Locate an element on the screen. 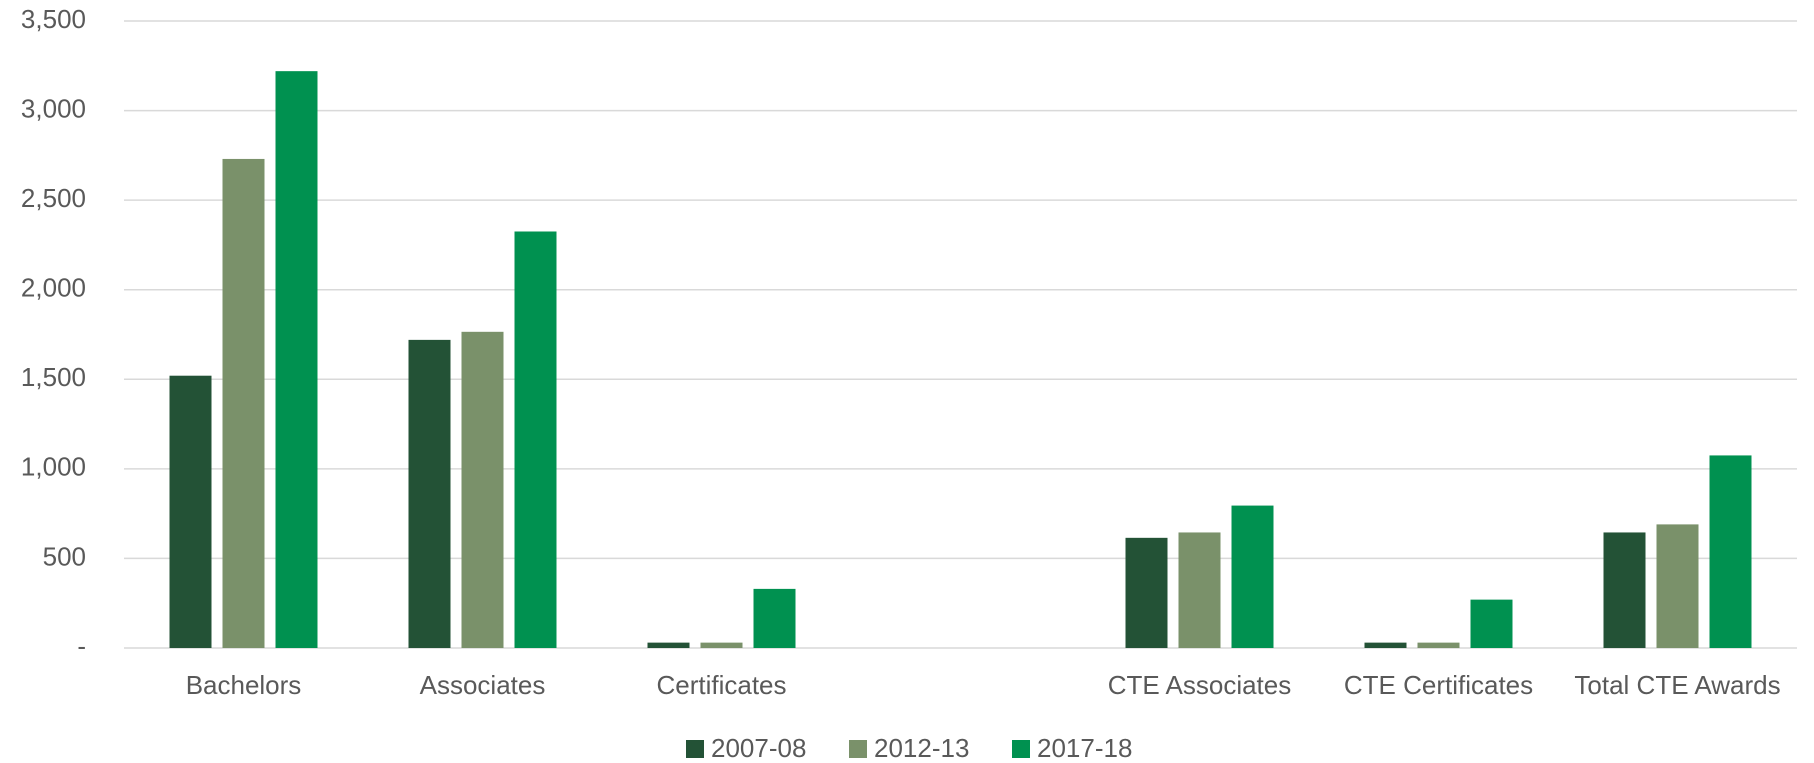 The image size is (1814, 763). y-tick-label: 3,500 is located at coordinates (53, 19).